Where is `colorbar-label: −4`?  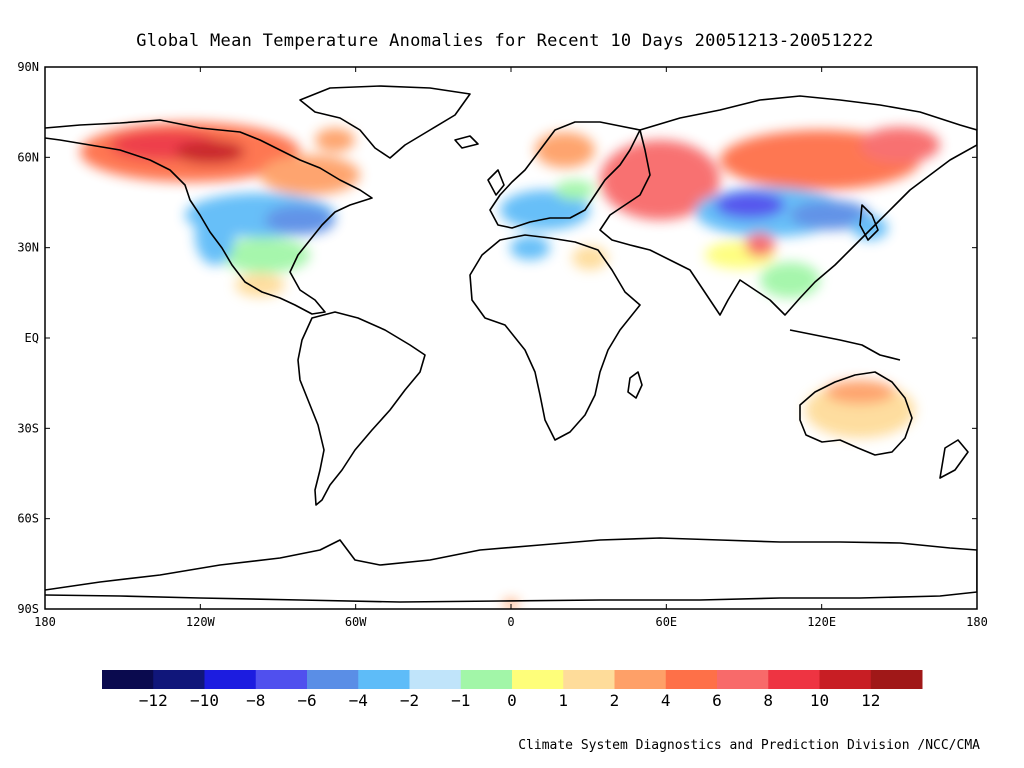
colorbar-label: −4 is located at coordinates (358, 700).